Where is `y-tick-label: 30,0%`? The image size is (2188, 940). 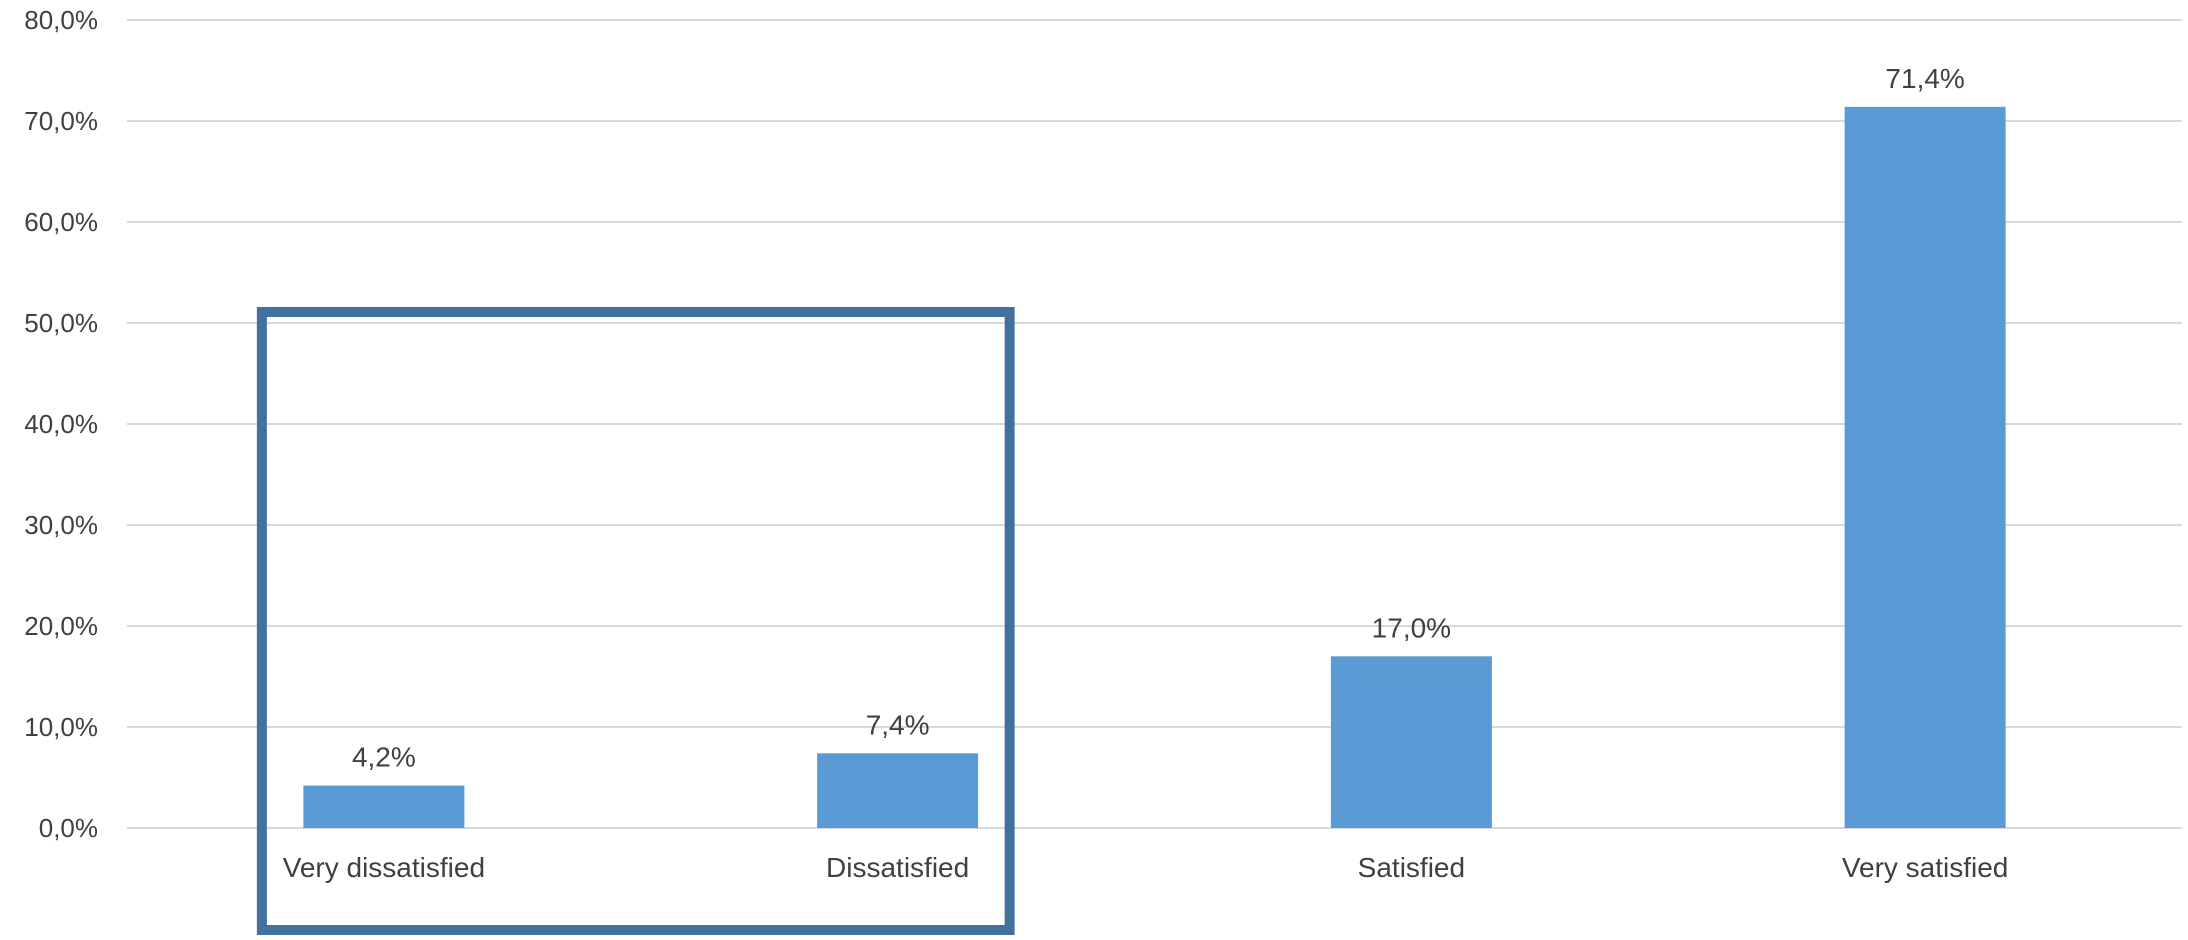 y-tick-label: 30,0% is located at coordinates (61, 525).